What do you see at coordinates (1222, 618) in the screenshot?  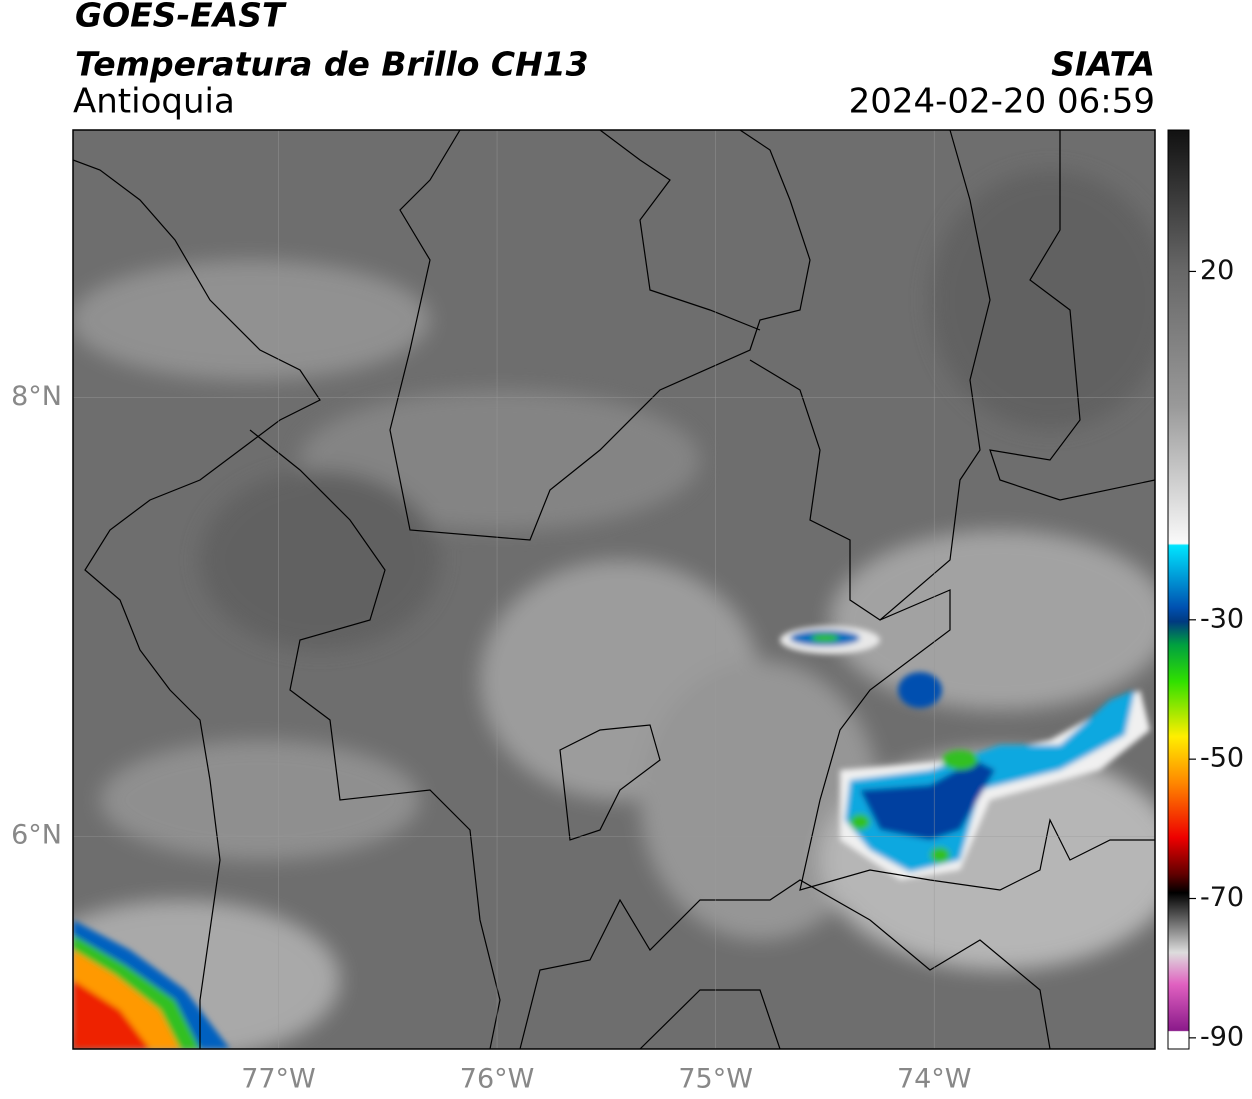 I see `colorbar-tick-label: -30` at bounding box center [1222, 618].